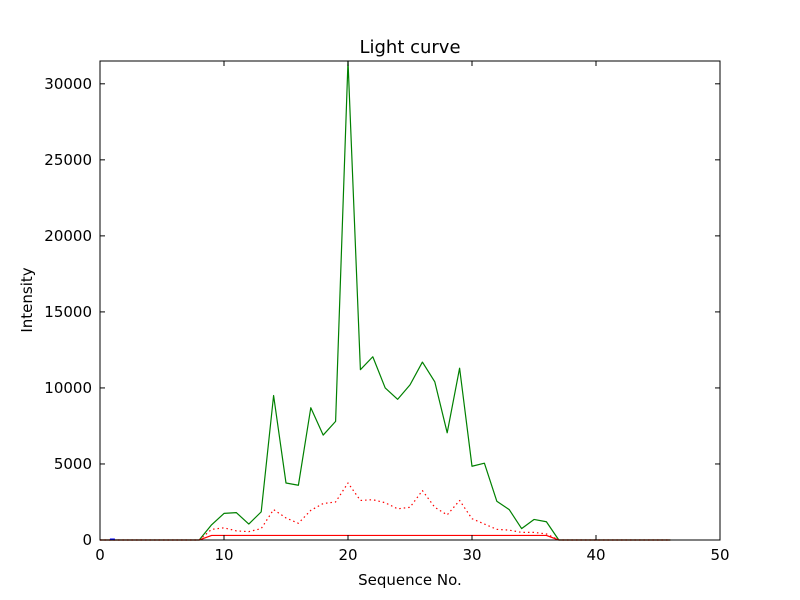 This screenshot has height=600, width=800. What do you see at coordinates (410, 580) in the screenshot?
I see `x-axis-label: Sequence No.` at bounding box center [410, 580].